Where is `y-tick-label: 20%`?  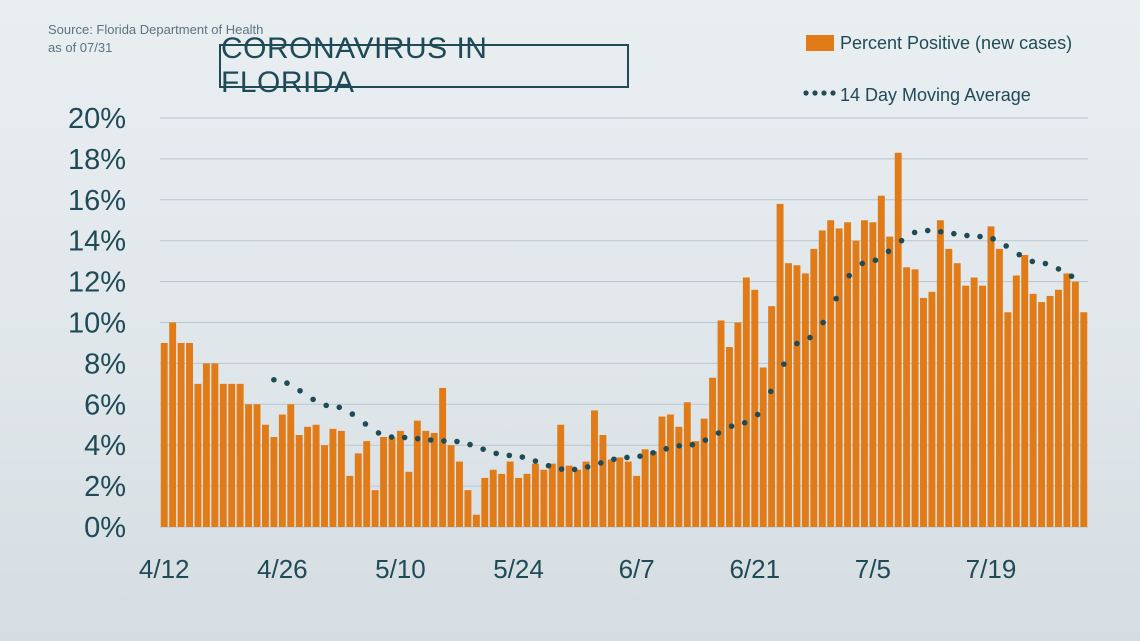 y-tick-label: 20% is located at coordinates (97, 119).